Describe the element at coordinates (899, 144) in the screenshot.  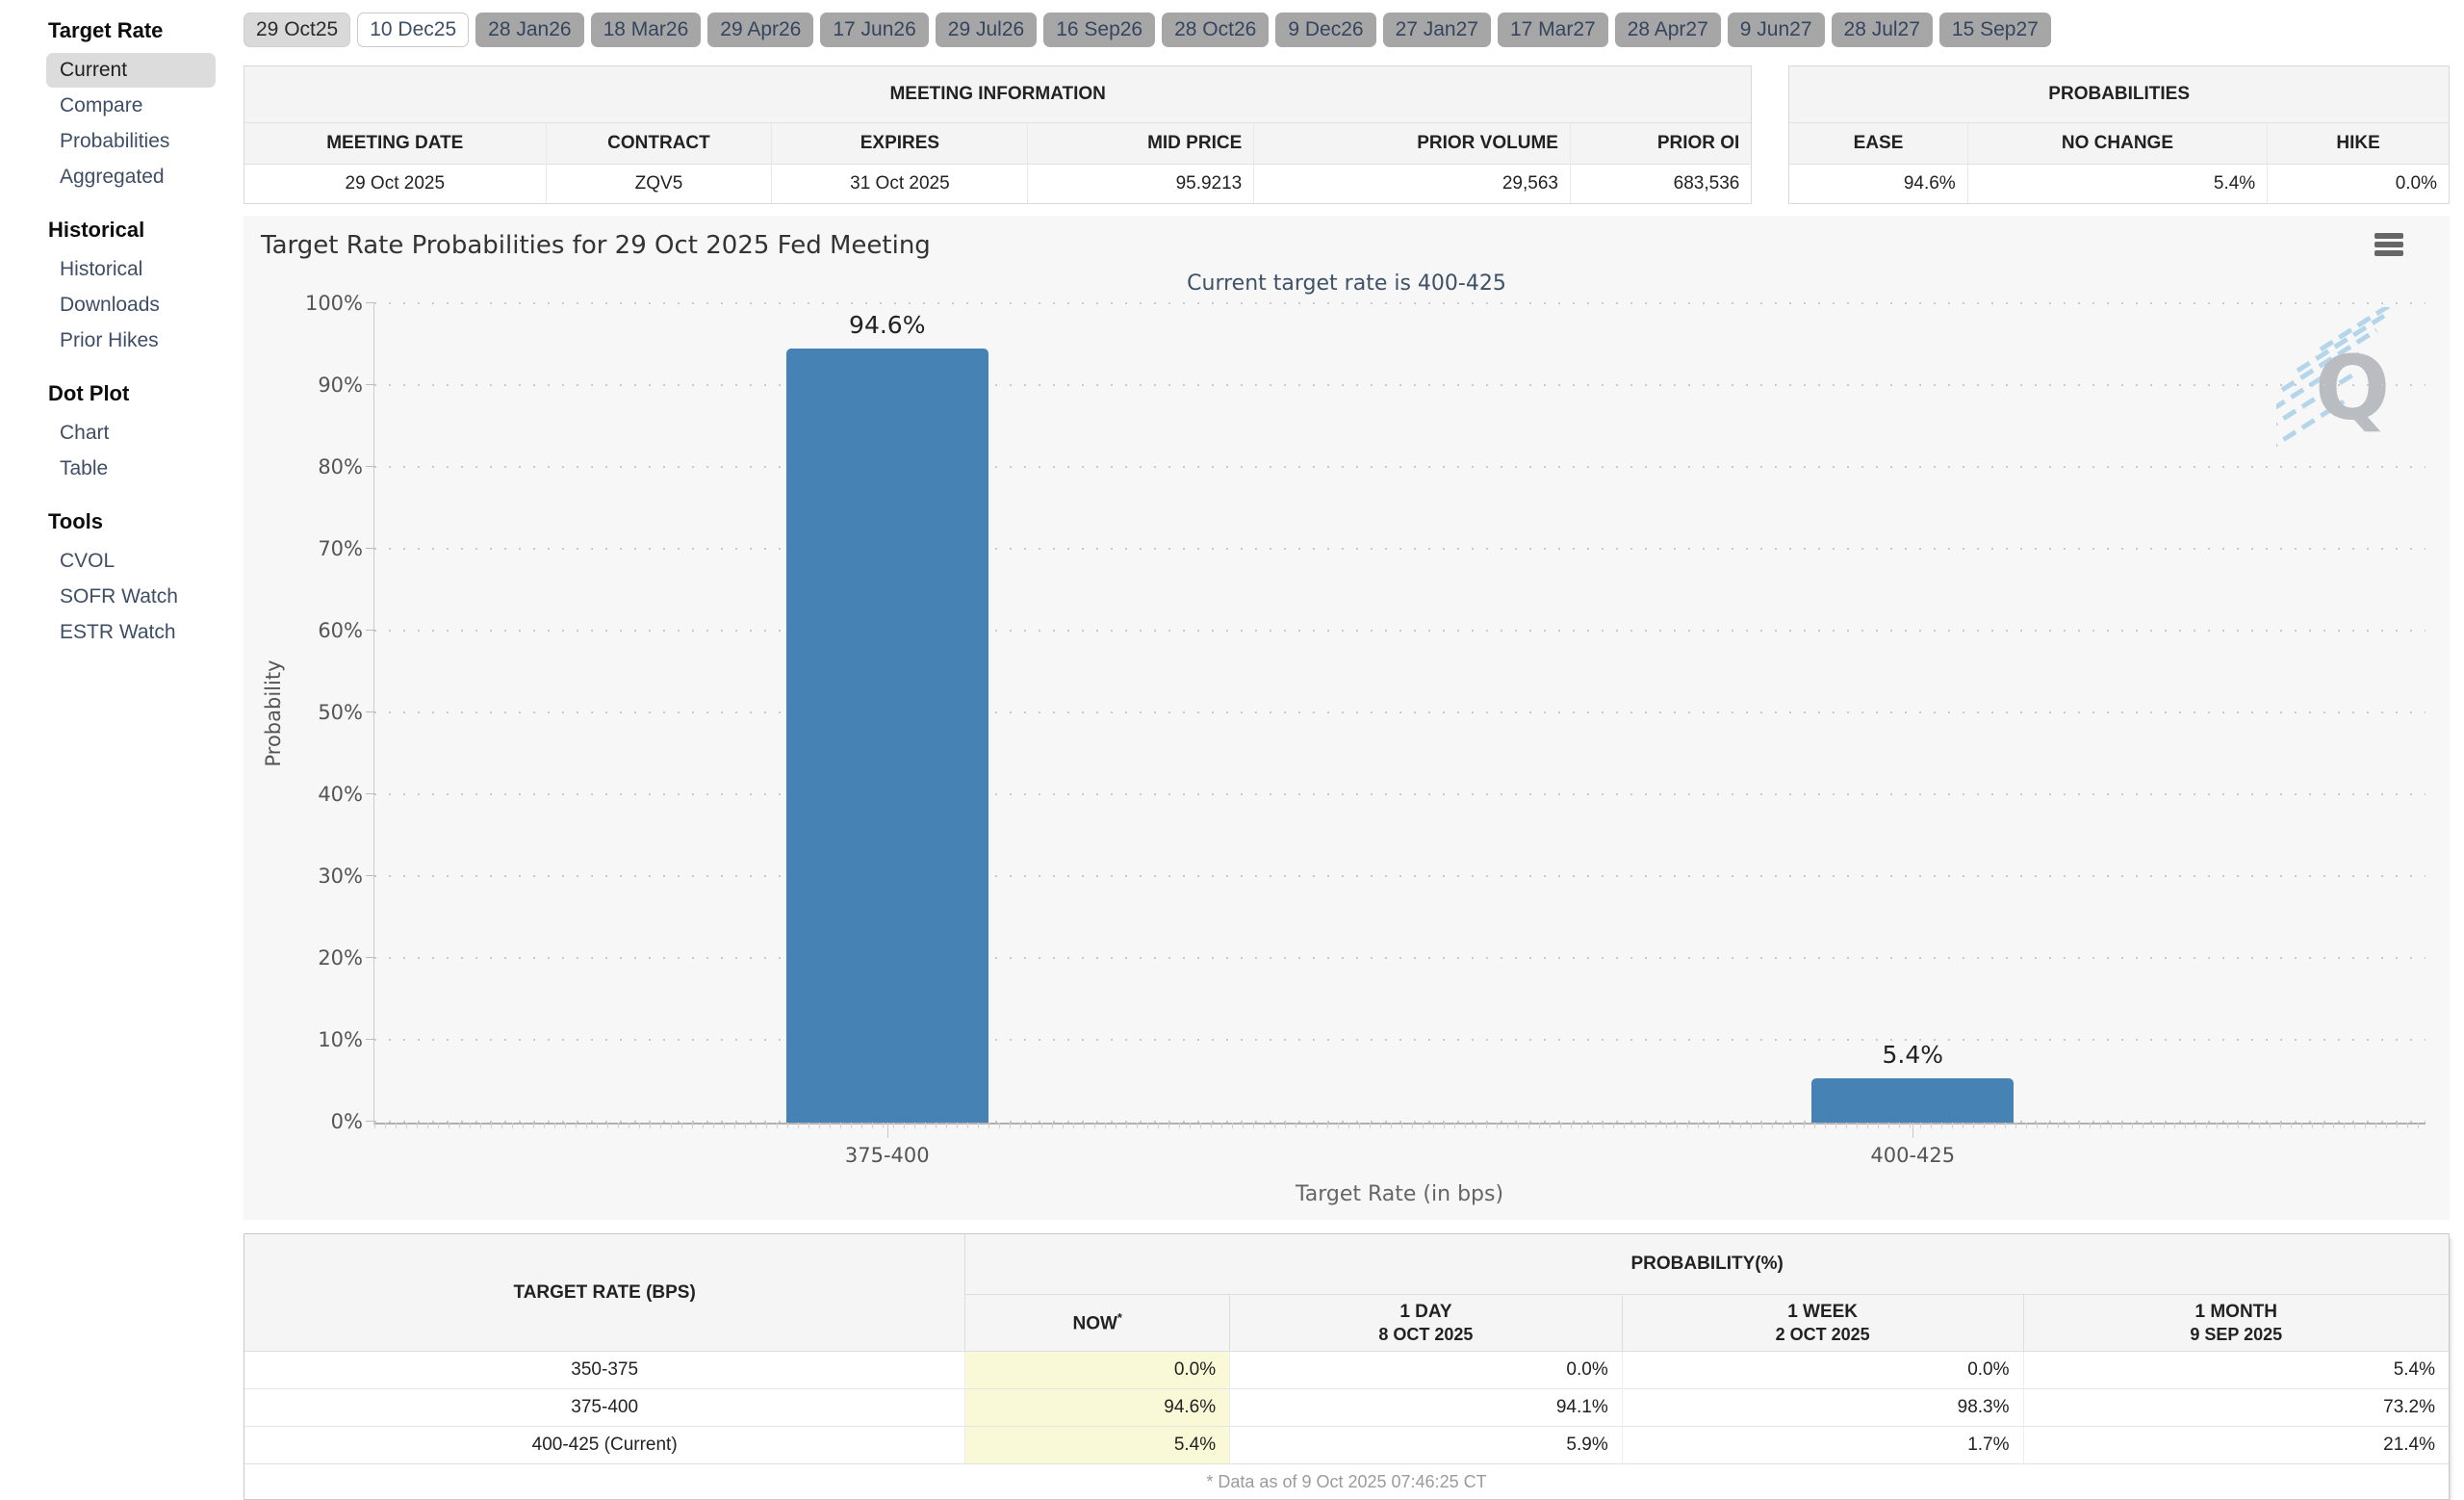
I see `mi-column-header: EXPIRES` at that location.